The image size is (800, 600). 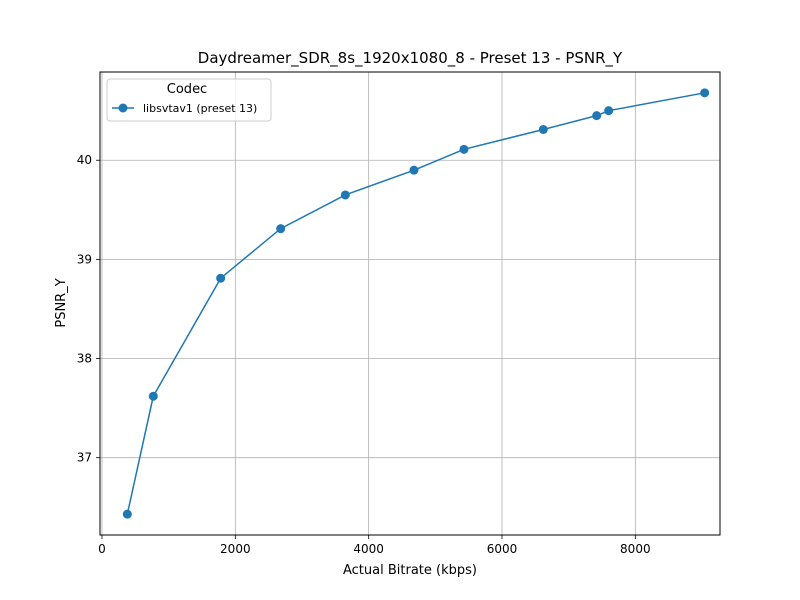 What do you see at coordinates (187, 89) in the screenshot?
I see `legend-title: Codec` at bounding box center [187, 89].